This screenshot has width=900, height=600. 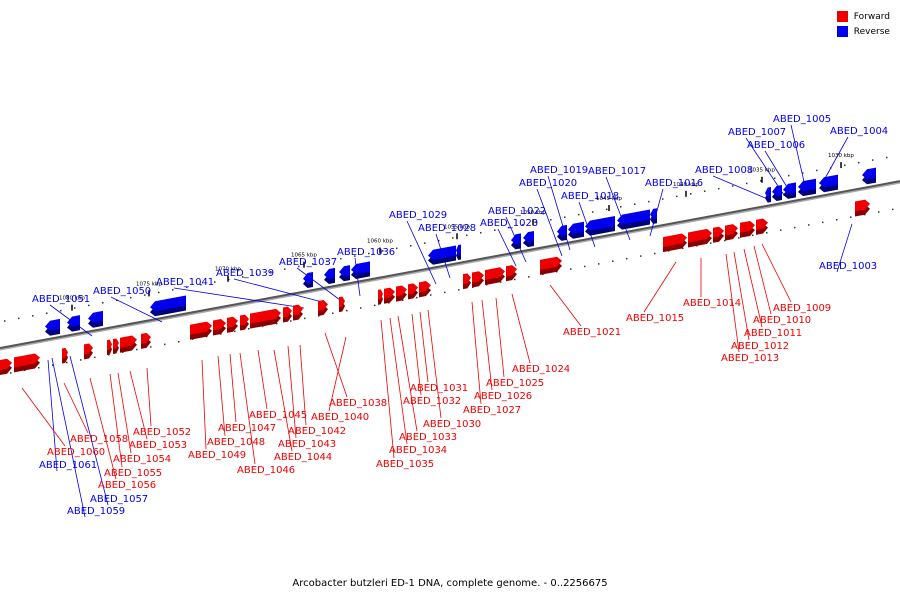 I want to click on gene-label: ABED_1036, so click(x=366, y=252).